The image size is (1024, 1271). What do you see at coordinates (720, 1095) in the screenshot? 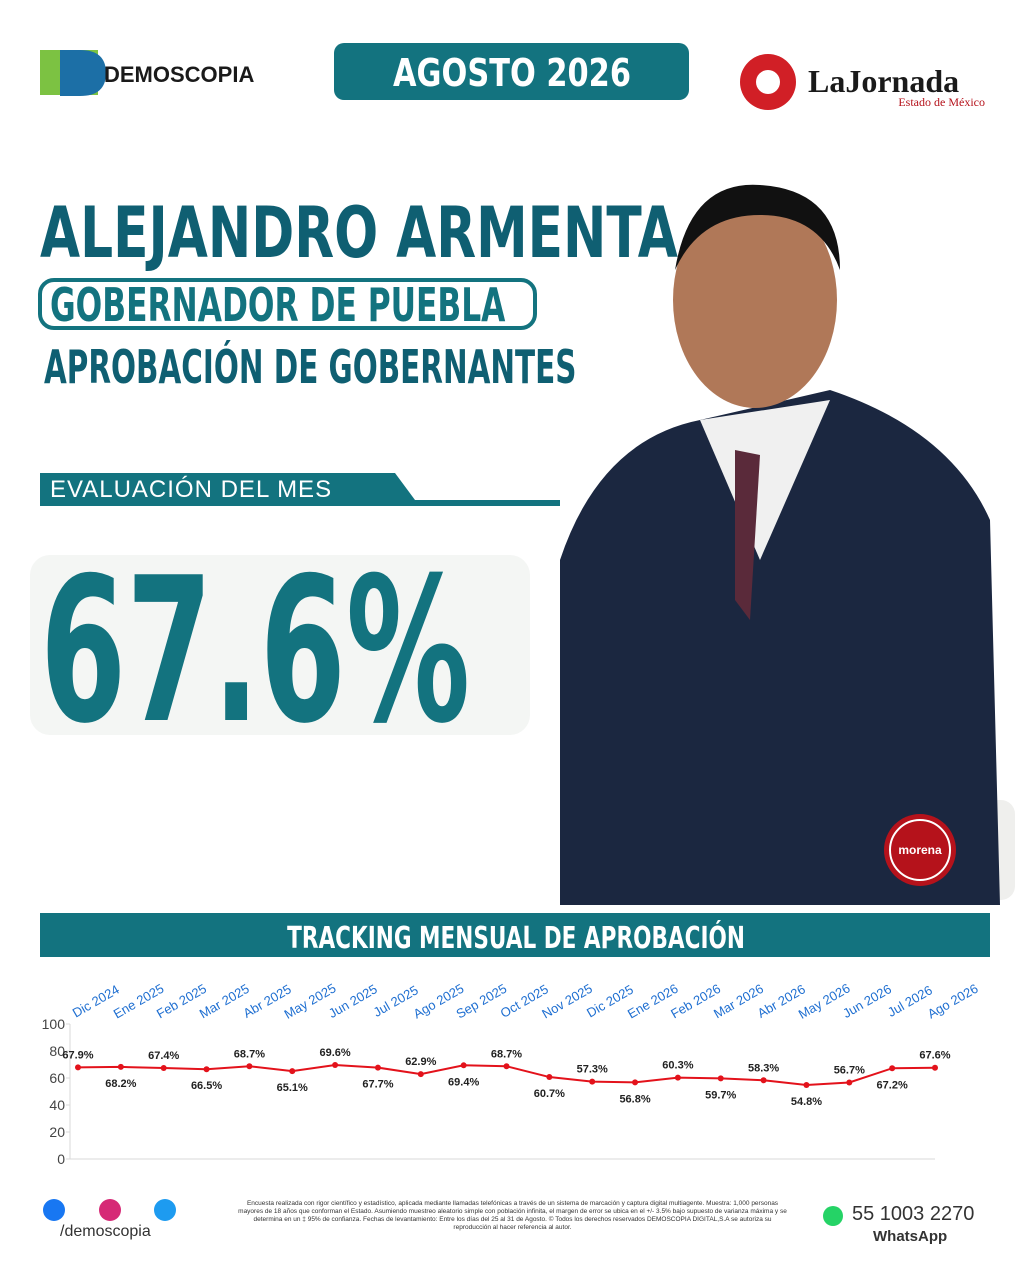
I see `data-label: 59.7%` at bounding box center [720, 1095].